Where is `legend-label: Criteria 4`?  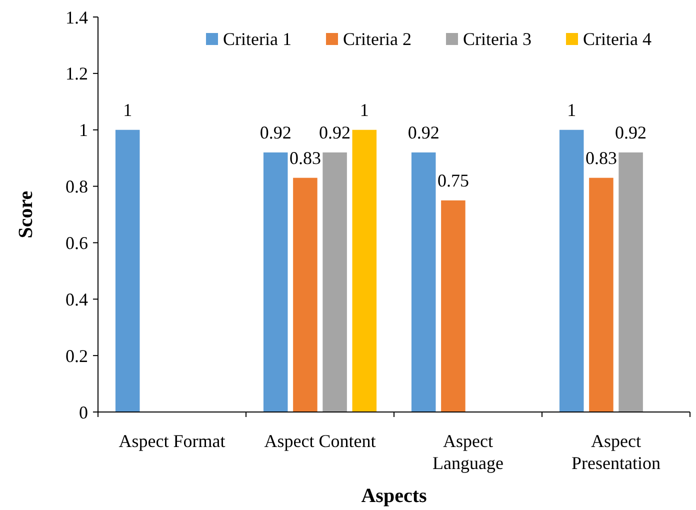
legend-label: Criteria 4 is located at coordinates (617, 39).